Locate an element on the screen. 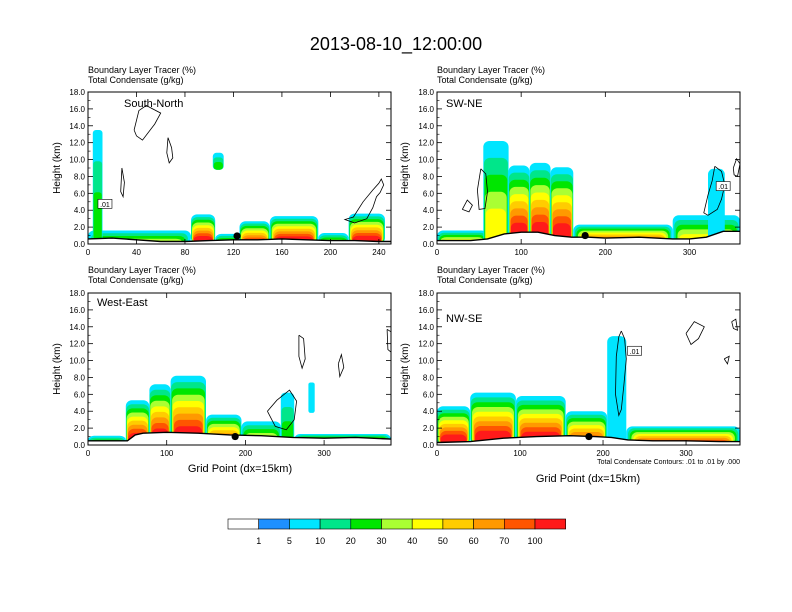 This screenshot has height=612, width=792. x-tick-label: 40 is located at coordinates (136, 252).